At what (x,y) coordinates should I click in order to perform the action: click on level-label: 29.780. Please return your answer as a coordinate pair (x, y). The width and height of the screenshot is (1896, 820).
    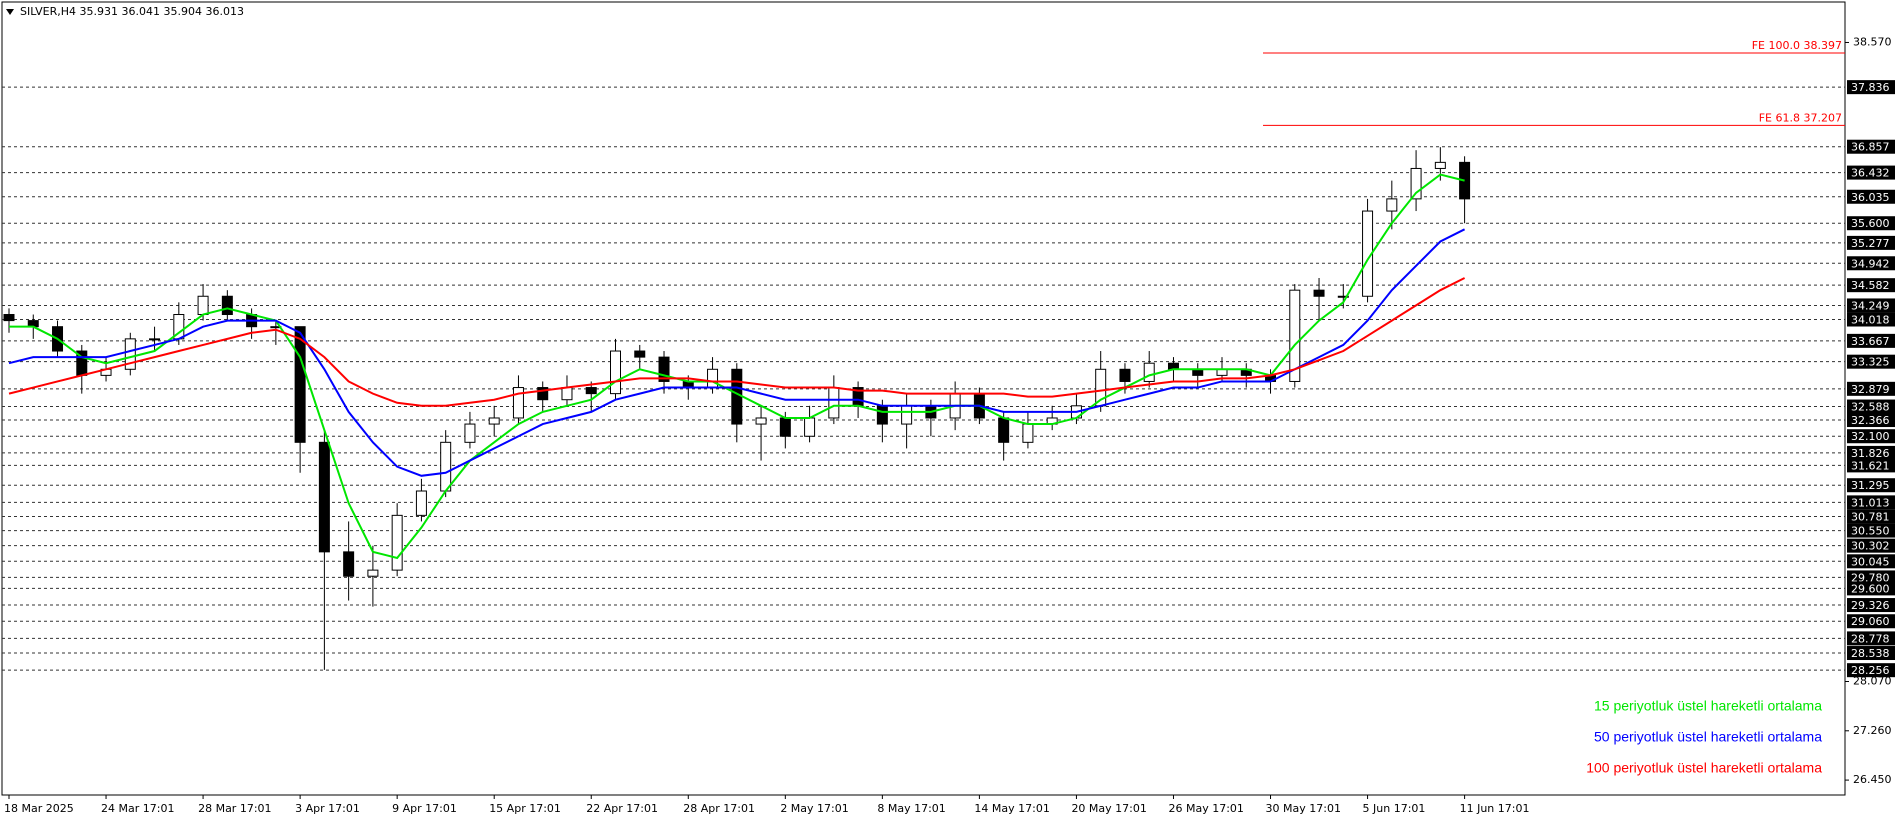
    Looking at the image, I should click on (1870, 577).